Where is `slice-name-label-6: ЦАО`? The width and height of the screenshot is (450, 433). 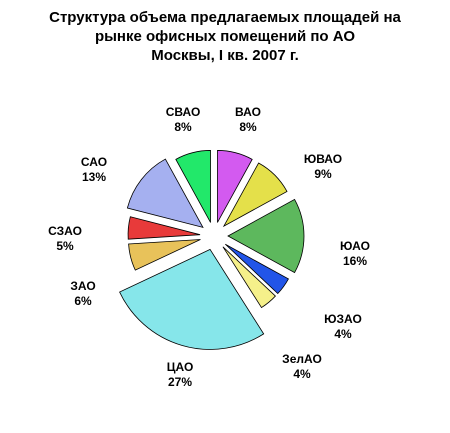 slice-name-label-6: ЦАО is located at coordinates (180, 367).